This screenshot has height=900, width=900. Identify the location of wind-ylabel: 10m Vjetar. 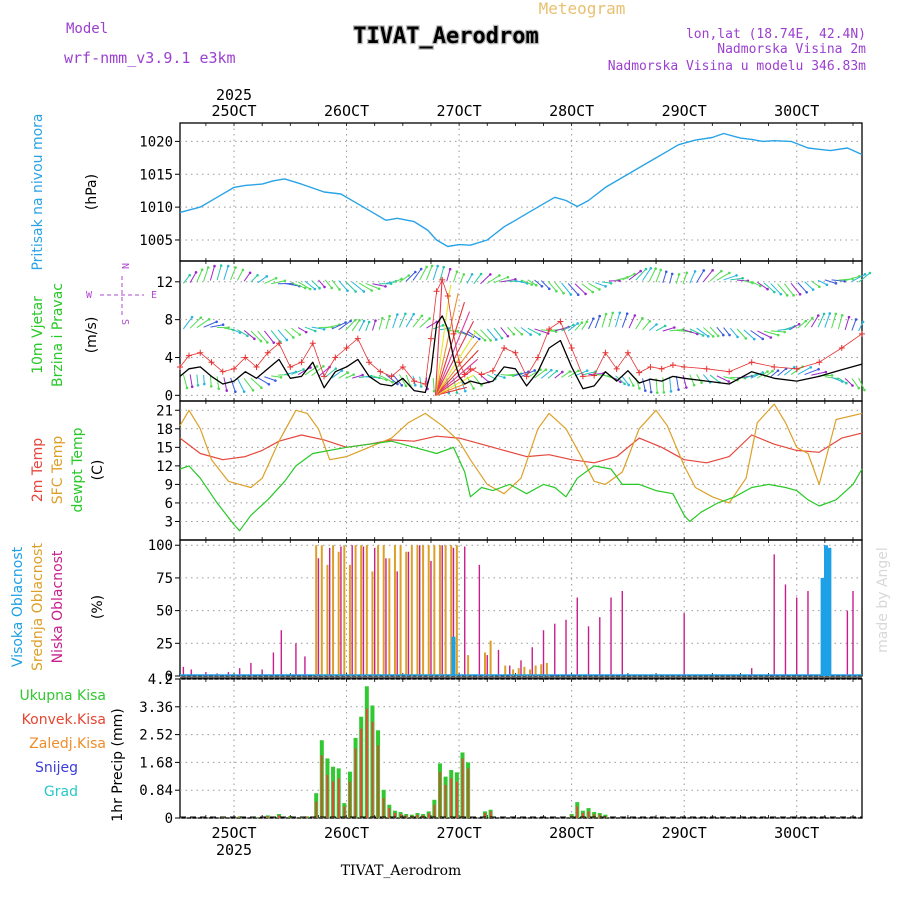
(38, 335).